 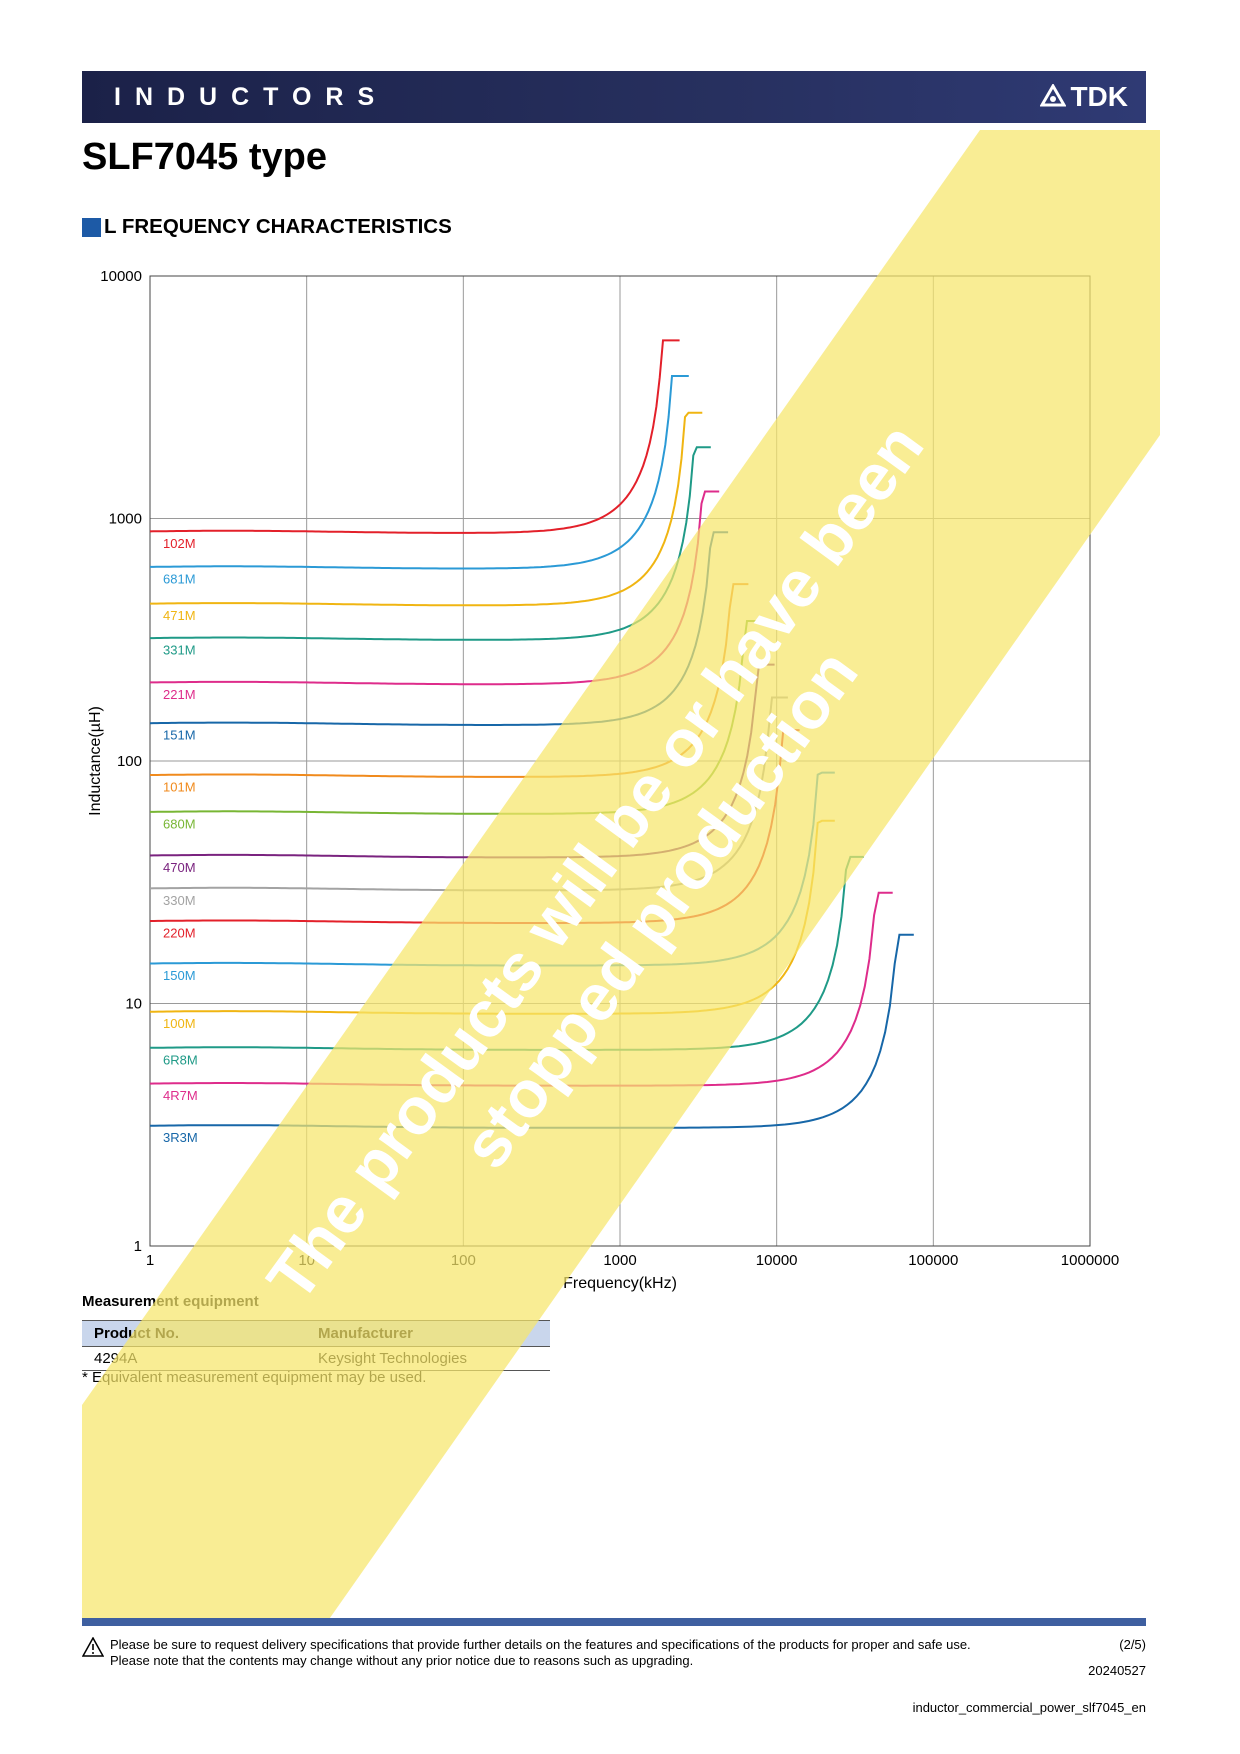 What do you see at coordinates (620, 1283) in the screenshot?
I see `x-axis-label: Frequency(kHz)` at bounding box center [620, 1283].